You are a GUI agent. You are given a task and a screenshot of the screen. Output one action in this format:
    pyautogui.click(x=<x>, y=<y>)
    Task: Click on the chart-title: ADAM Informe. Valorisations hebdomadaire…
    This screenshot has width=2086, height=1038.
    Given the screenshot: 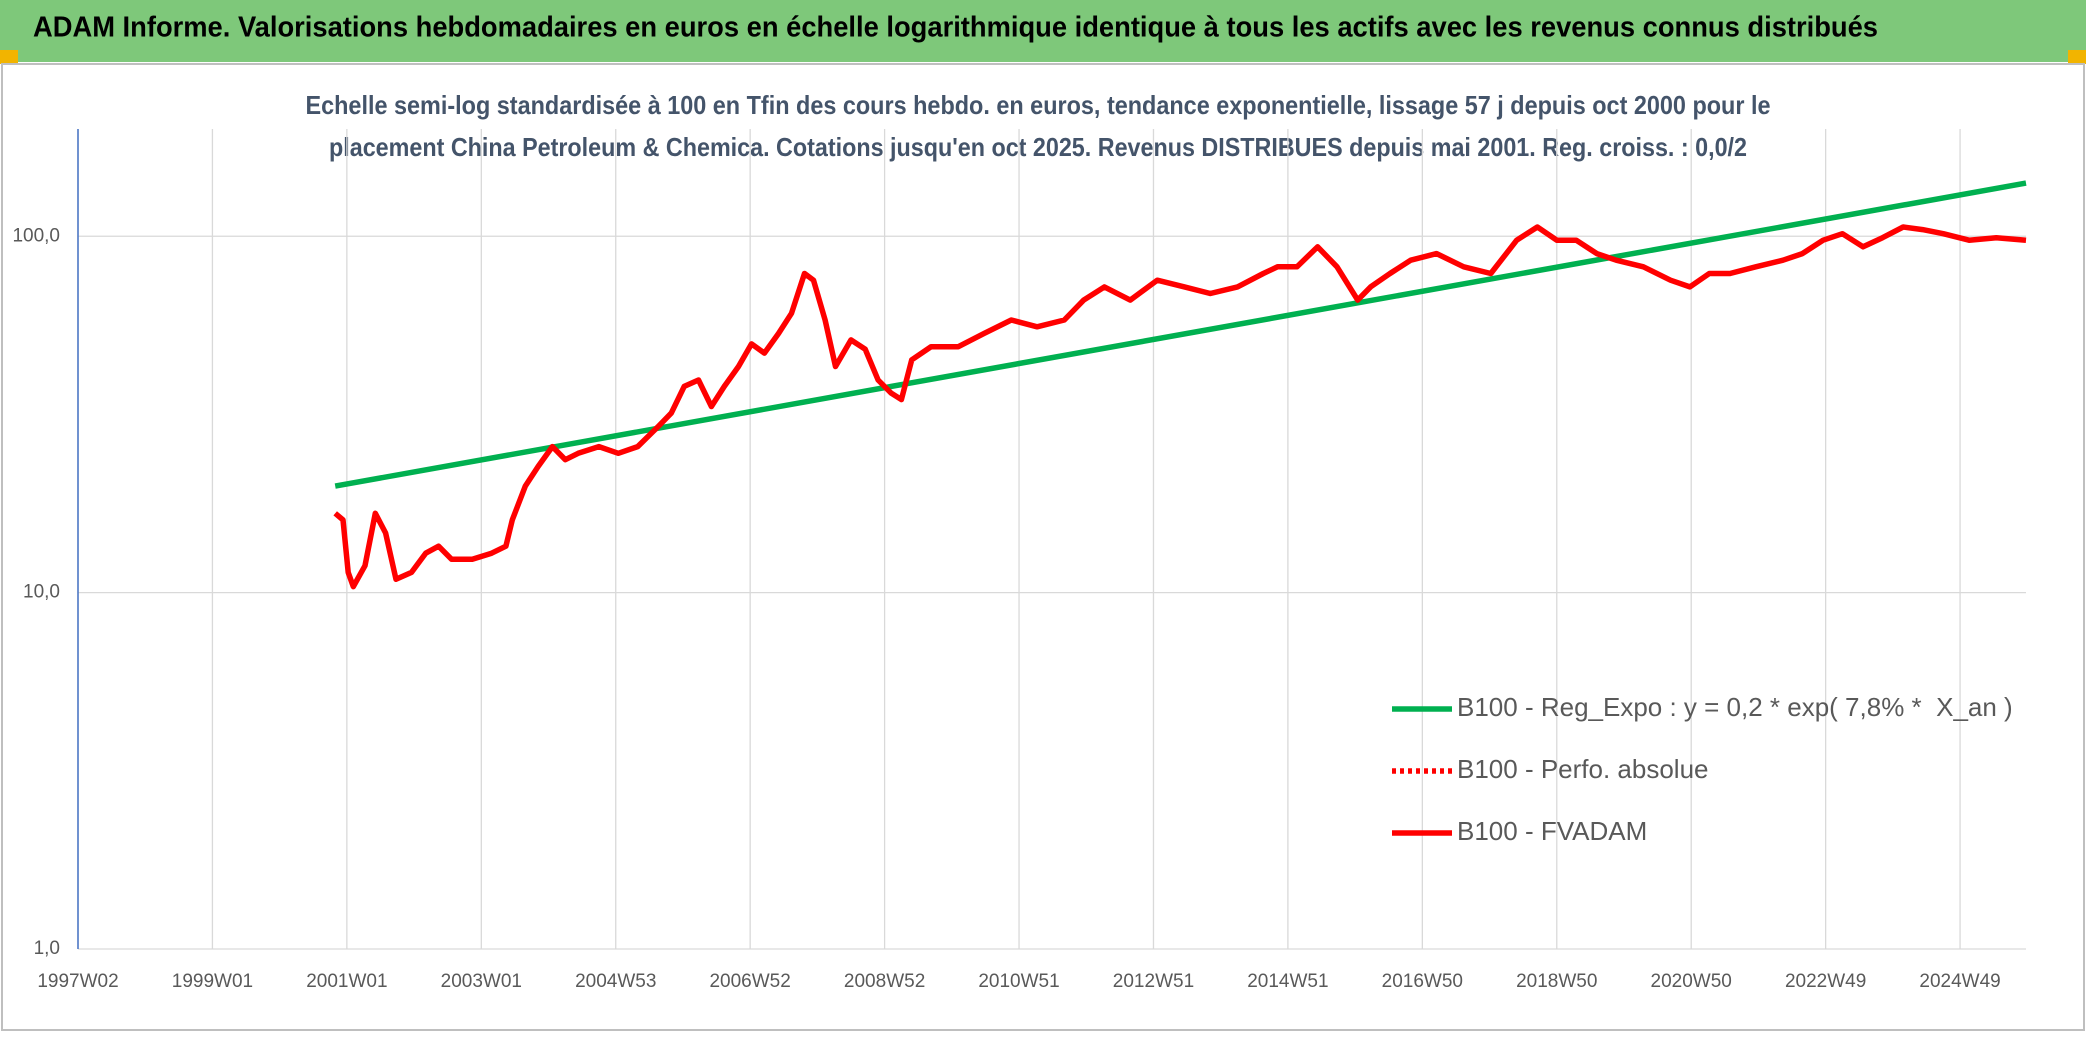 What is the action you would take?
    pyautogui.click(x=955, y=28)
    